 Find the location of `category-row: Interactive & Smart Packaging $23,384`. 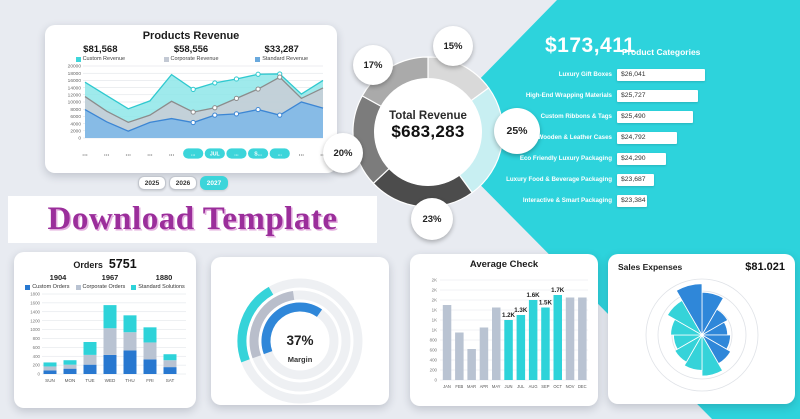

category-row: Interactive & Smart Packaging $23,384 is located at coordinates (630, 200).